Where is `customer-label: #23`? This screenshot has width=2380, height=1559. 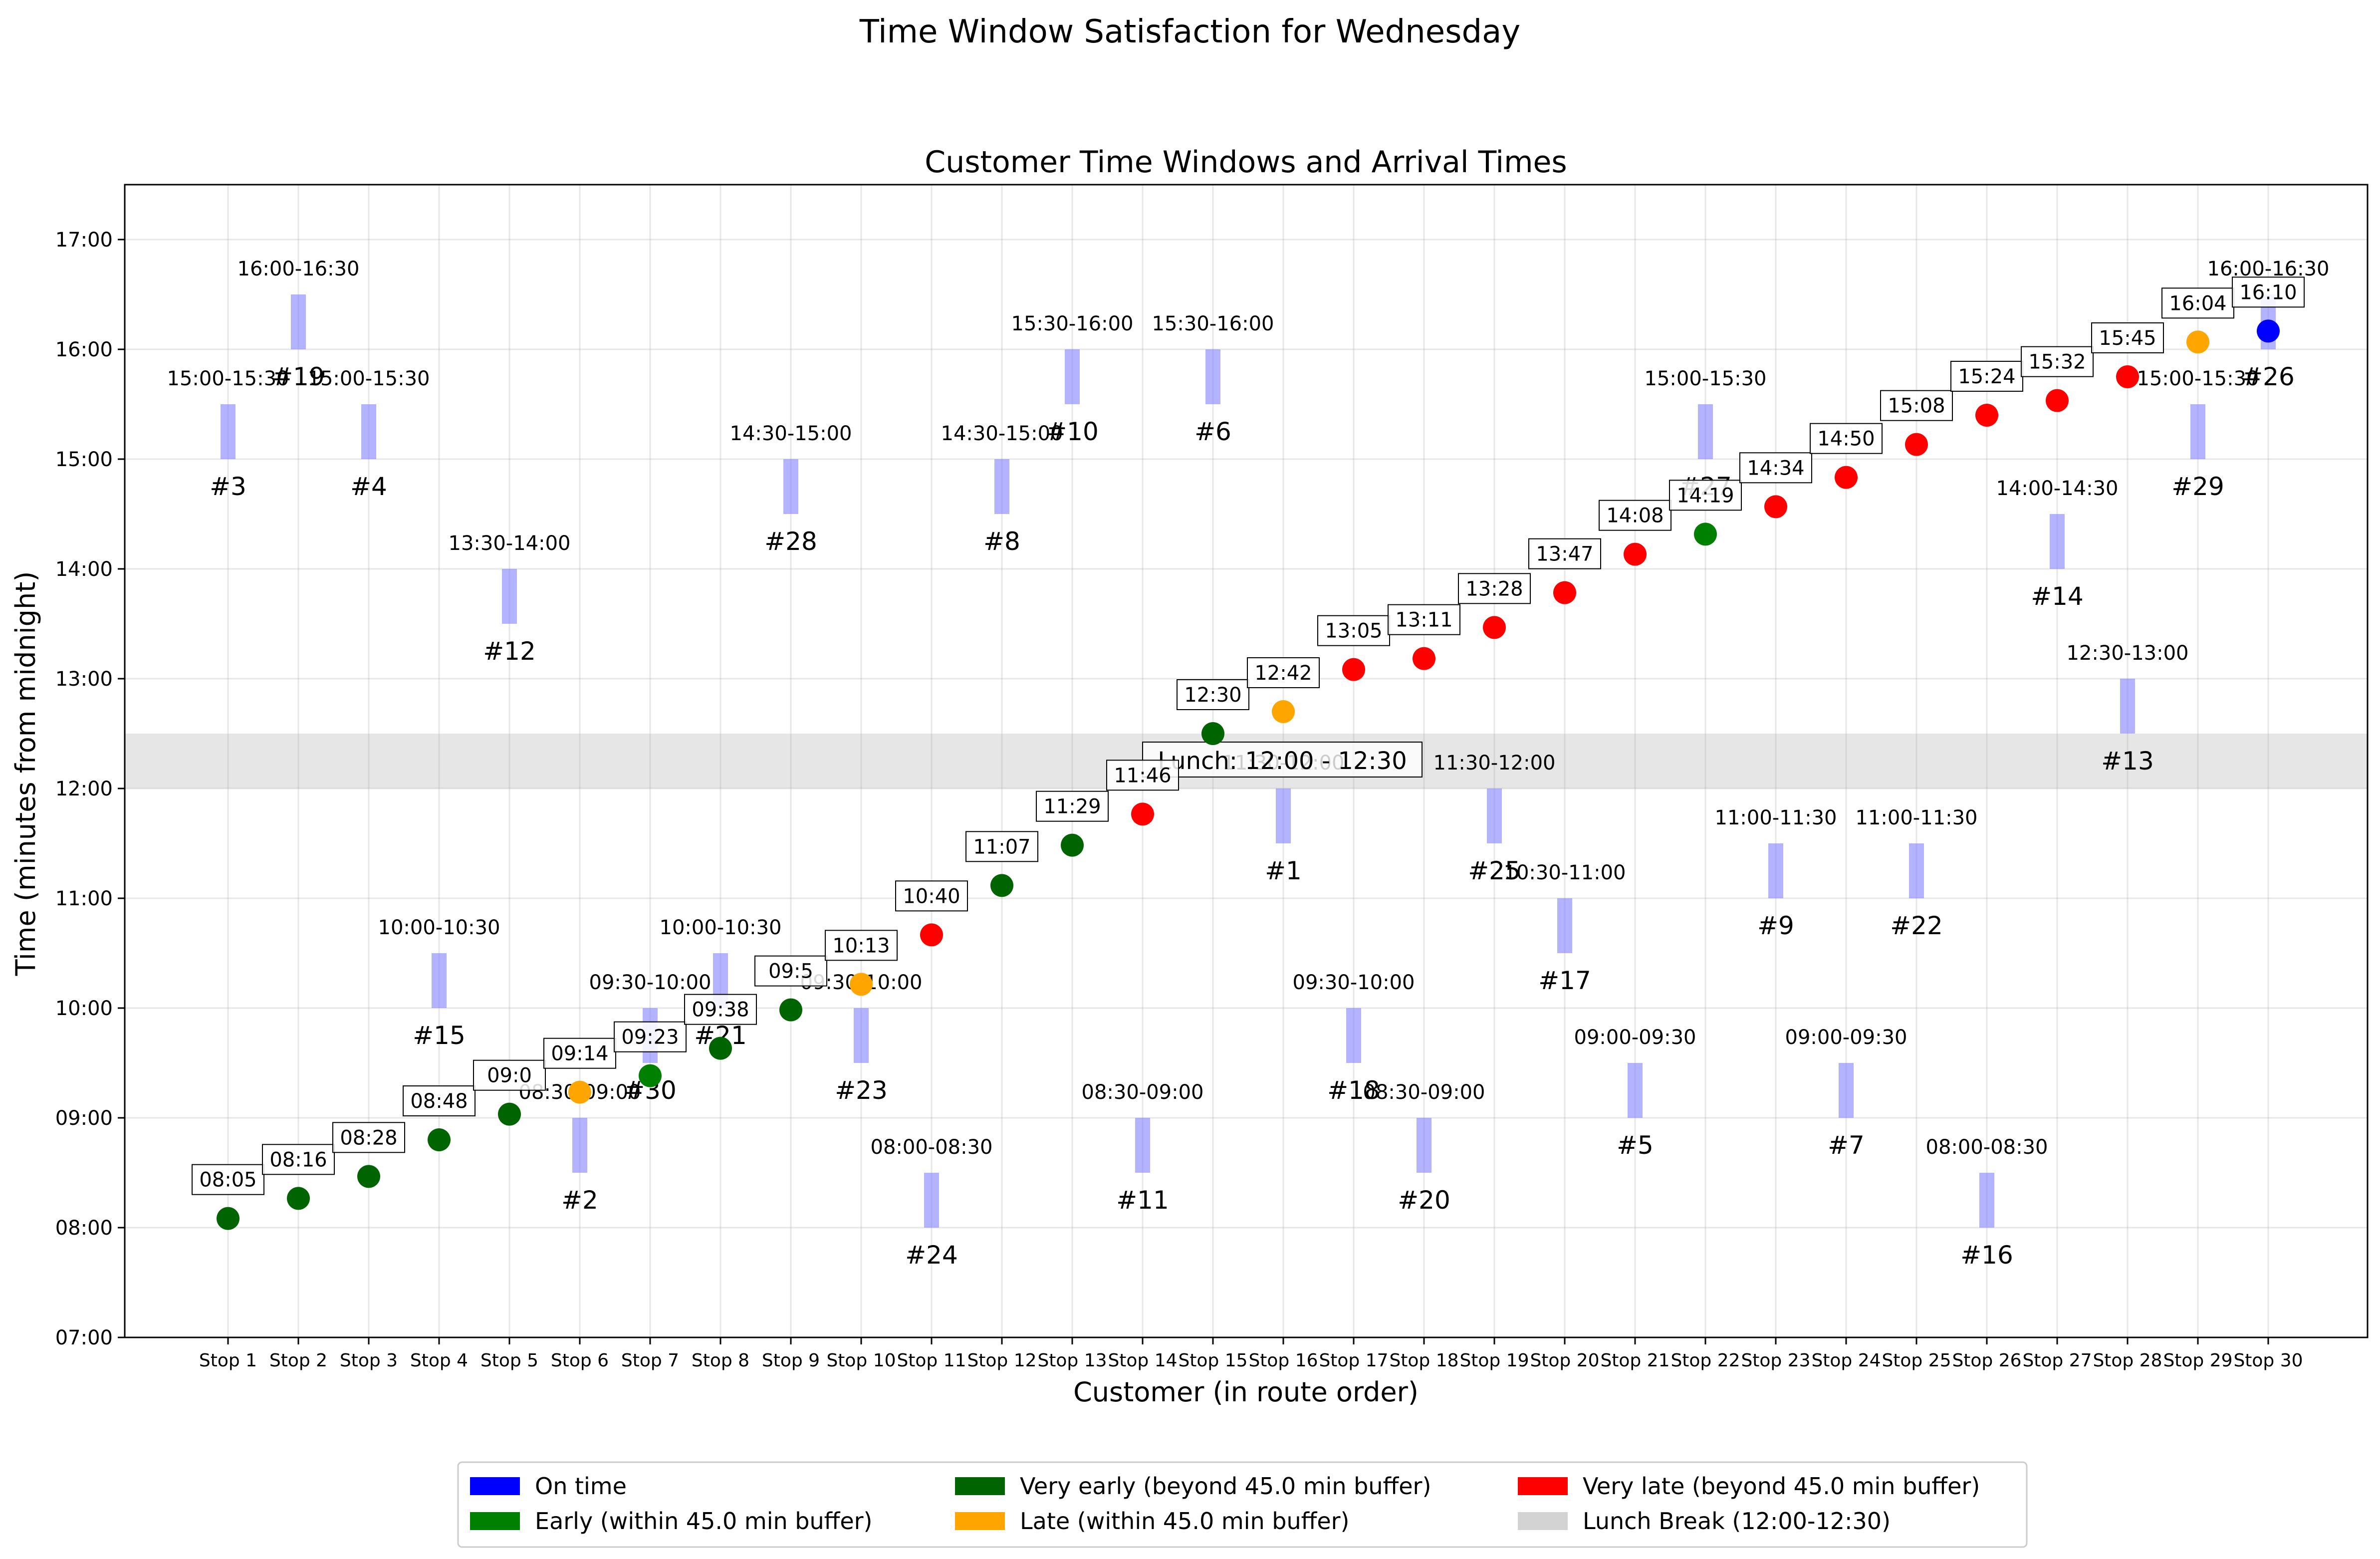
customer-label: #23 is located at coordinates (861, 1090).